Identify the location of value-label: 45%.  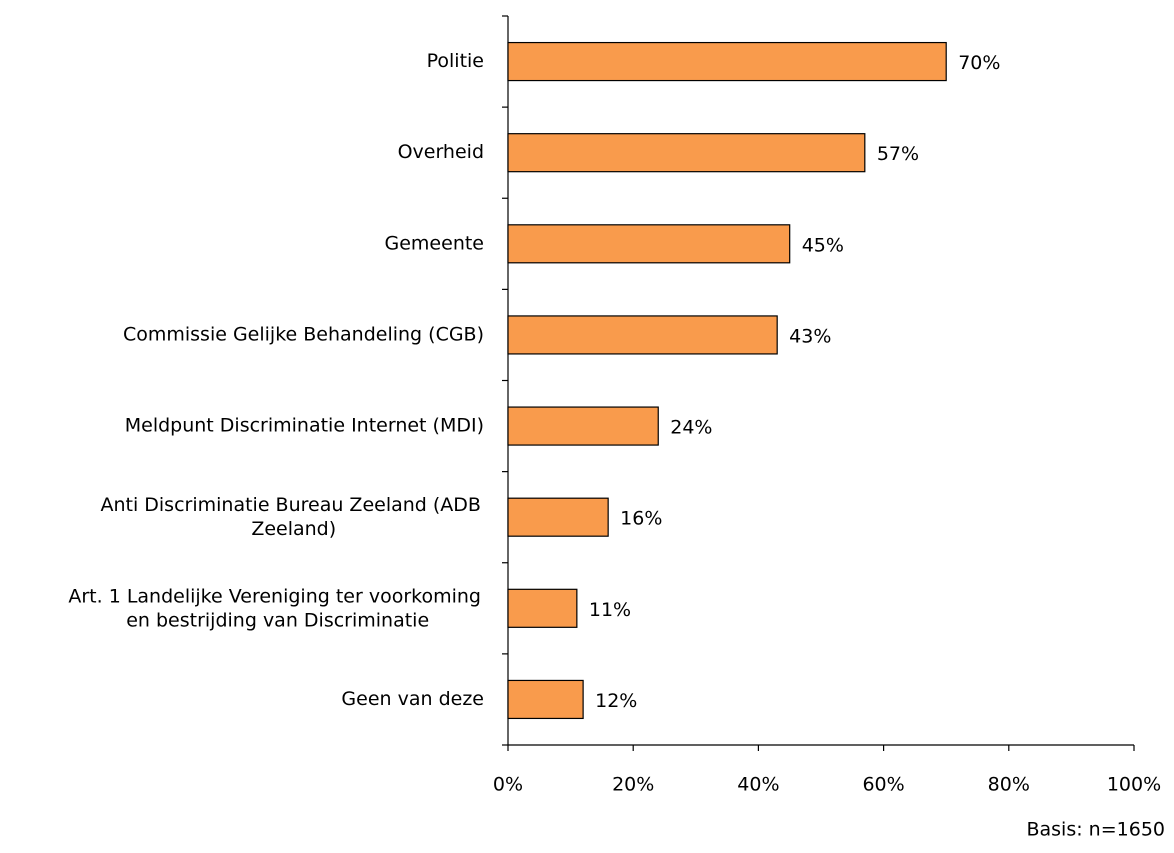
(823, 245).